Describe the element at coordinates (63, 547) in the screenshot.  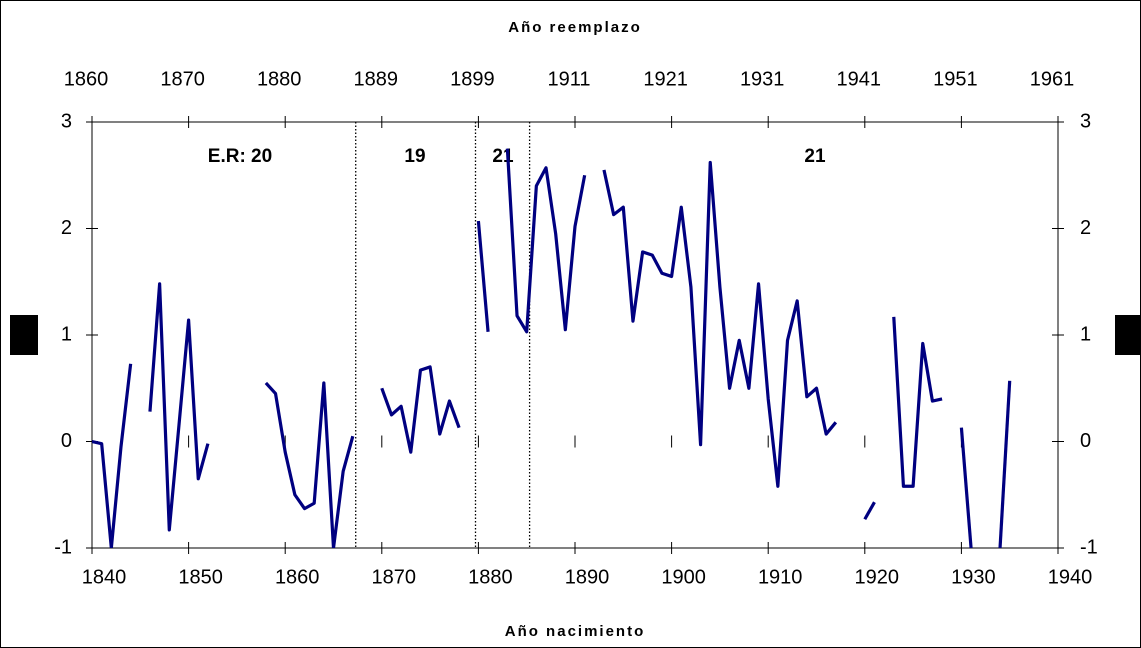
I see `y-tick-label: -1` at that location.